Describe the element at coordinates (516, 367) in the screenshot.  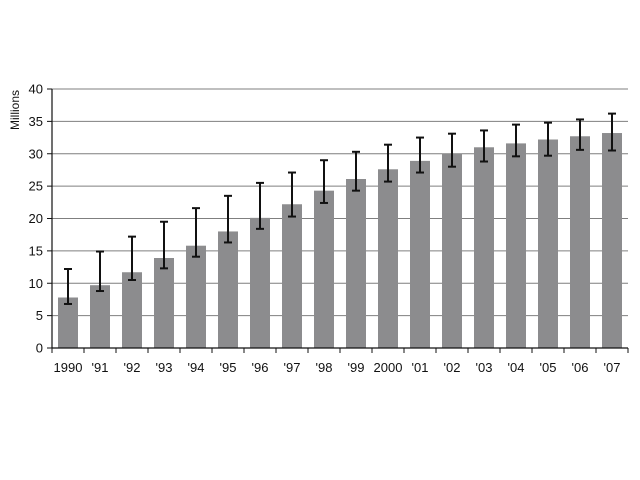
I see `x-tick-label: '04` at that location.